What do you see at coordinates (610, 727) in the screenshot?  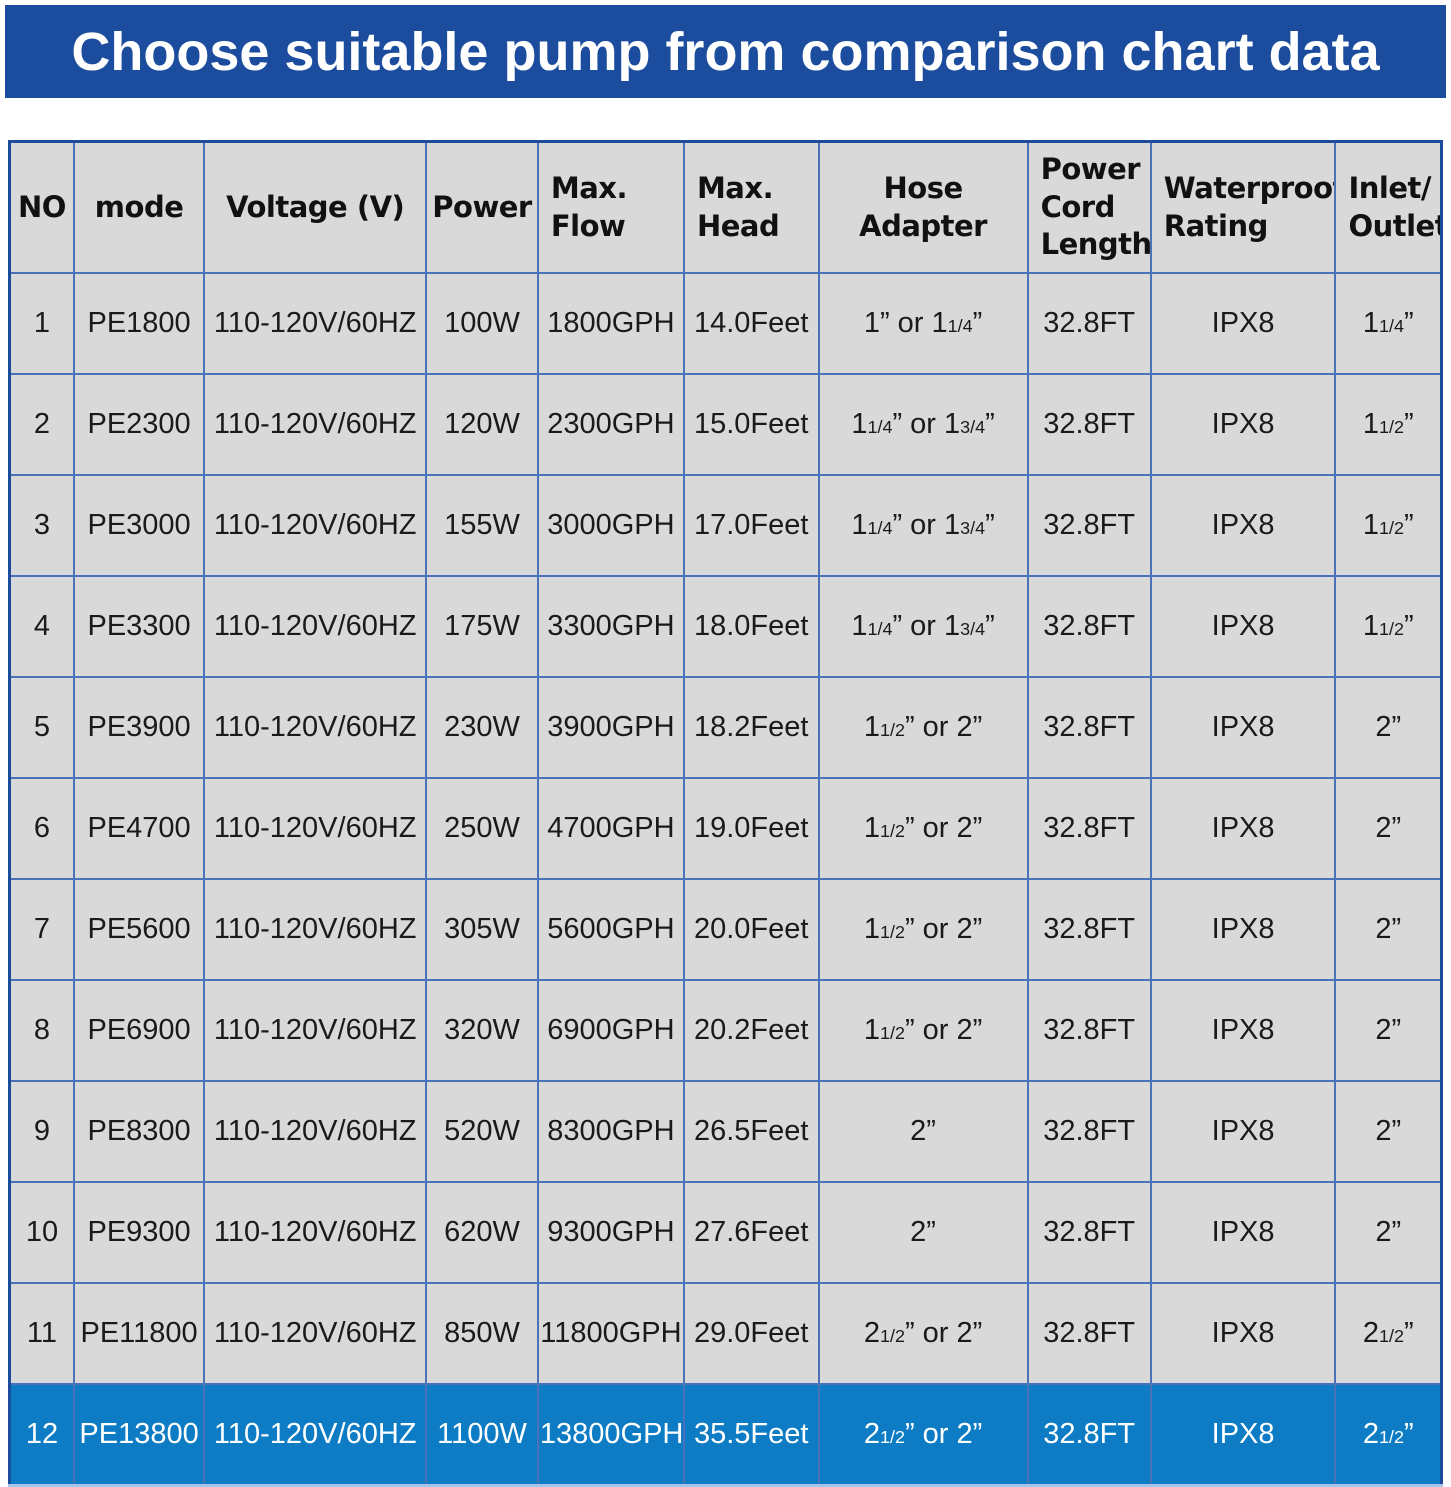 I see `cell-max-flow: 3900GPH` at bounding box center [610, 727].